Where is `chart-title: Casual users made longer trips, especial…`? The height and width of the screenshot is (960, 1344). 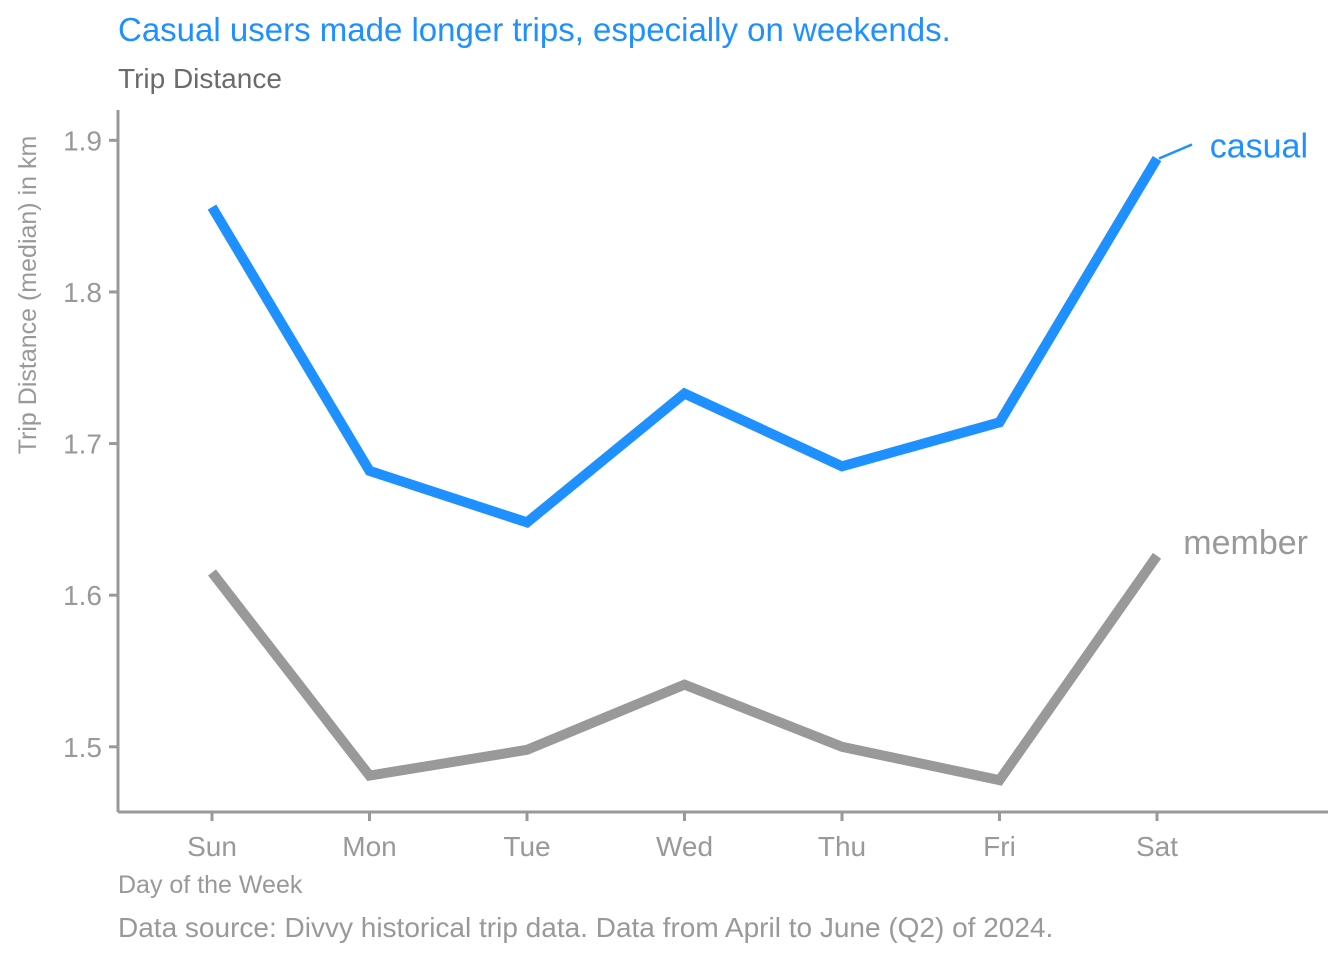 chart-title: Casual users made longer trips, especial… is located at coordinates (534, 29).